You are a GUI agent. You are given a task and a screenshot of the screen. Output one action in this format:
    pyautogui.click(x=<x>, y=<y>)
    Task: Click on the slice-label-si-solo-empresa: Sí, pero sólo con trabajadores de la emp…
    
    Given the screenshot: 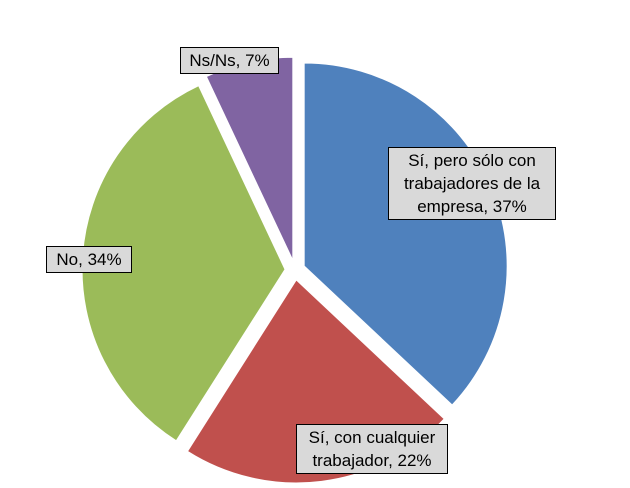 What is the action you would take?
    pyautogui.click(x=472, y=183)
    